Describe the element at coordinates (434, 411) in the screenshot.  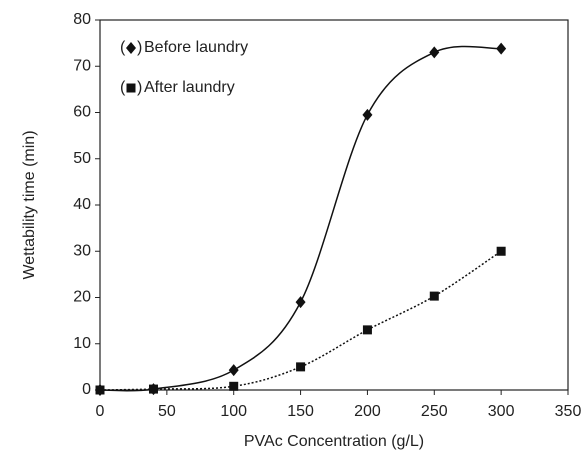
I see `x-tick-label: 250` at that location.